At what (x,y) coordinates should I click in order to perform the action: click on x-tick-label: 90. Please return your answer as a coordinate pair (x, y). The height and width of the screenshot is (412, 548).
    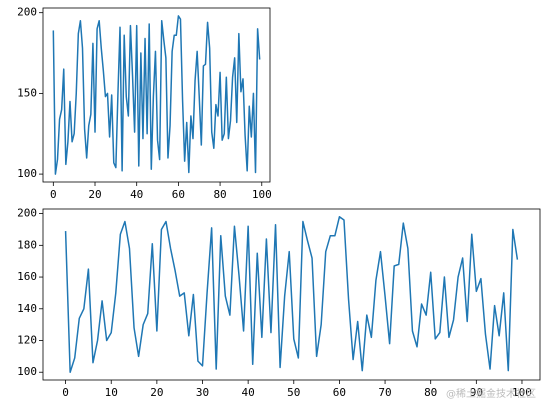
    Looking at the image, I should click on (476, 392).